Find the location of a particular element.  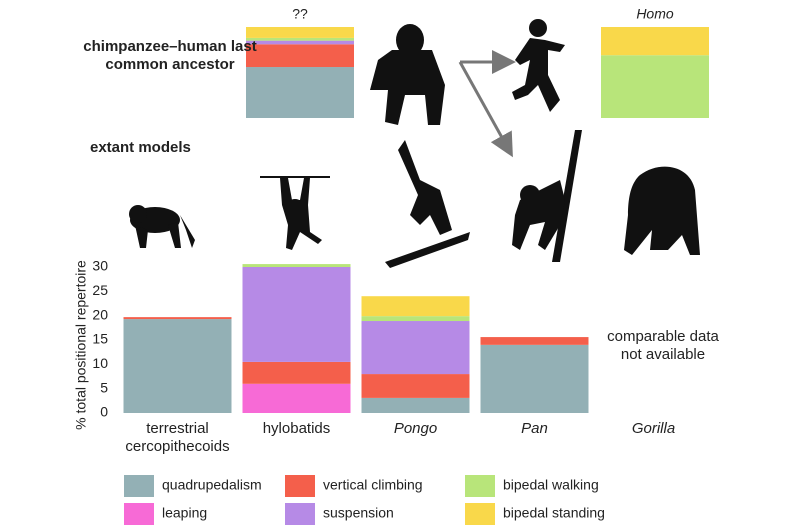

arrow is located at coordinates (485, 109).